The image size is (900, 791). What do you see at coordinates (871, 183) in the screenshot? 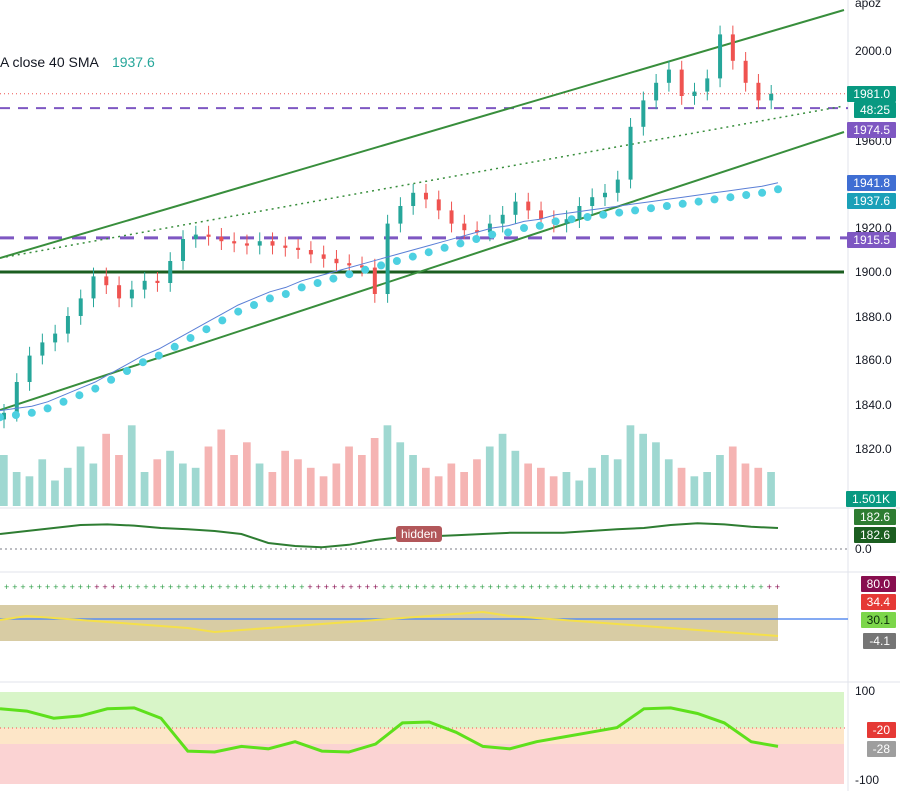
I see `ma-1941-tag: 1941.8` at bounding box center [871, 183].